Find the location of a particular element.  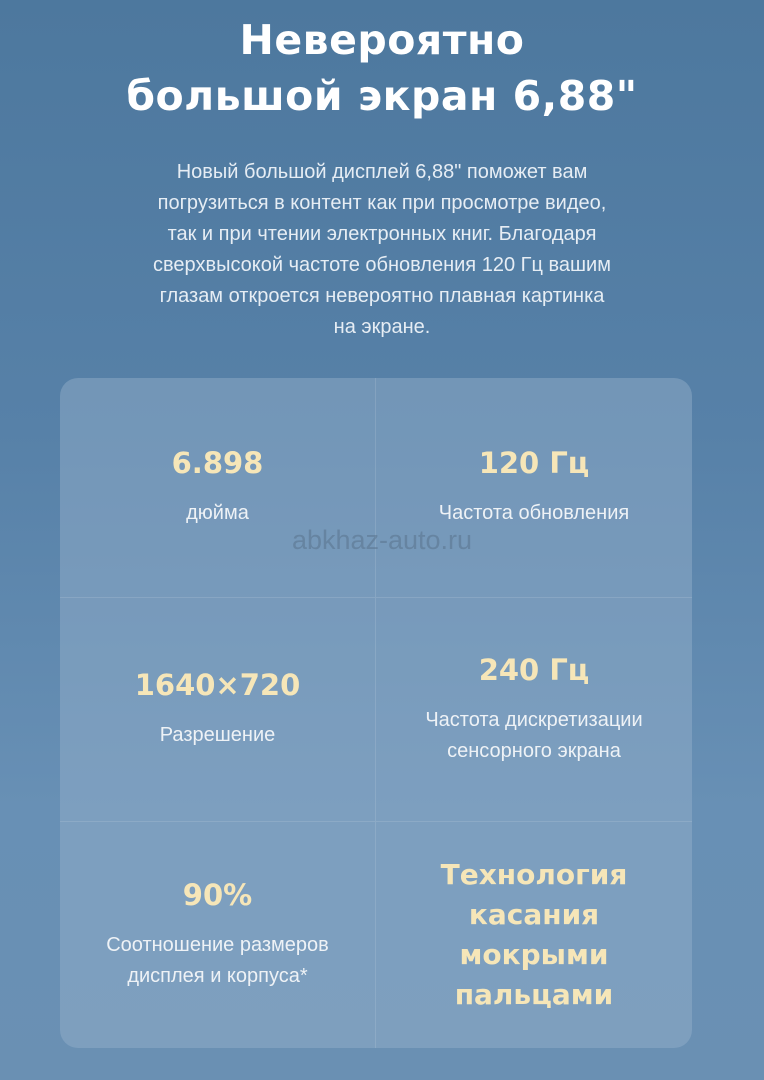

spec-label: Разрешение is located at coordinates (217, 735).